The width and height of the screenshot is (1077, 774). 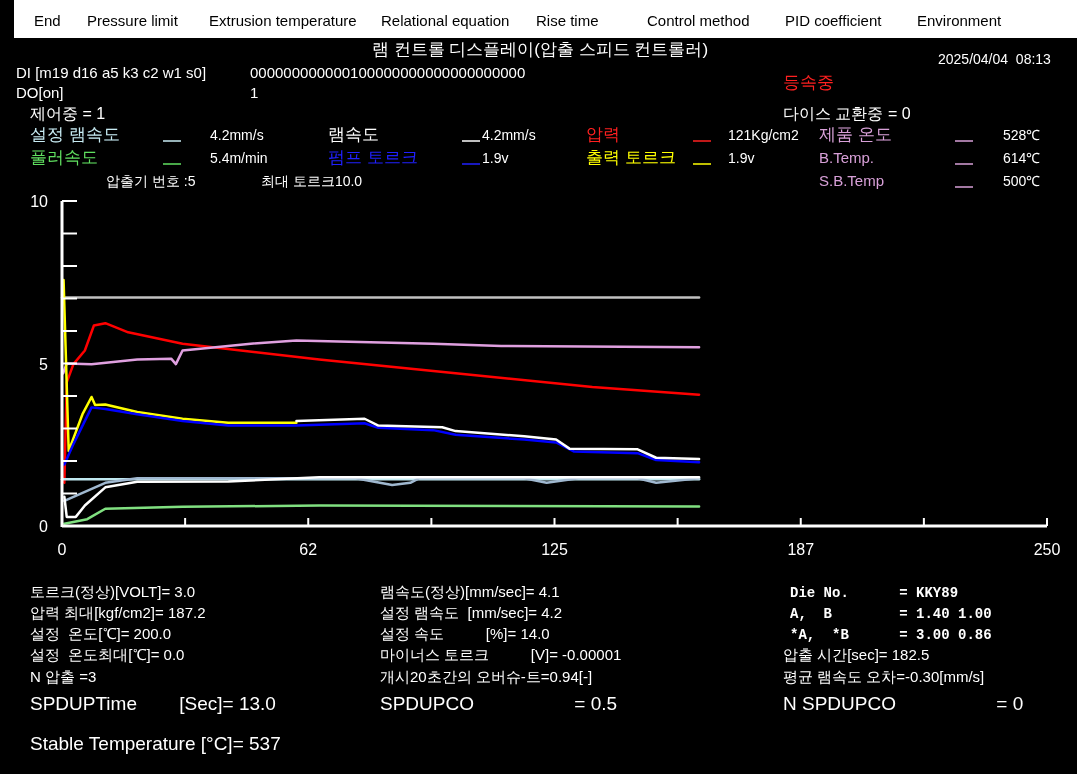 I want to click on x-tick-label: 62, so click(x=308, y=549).